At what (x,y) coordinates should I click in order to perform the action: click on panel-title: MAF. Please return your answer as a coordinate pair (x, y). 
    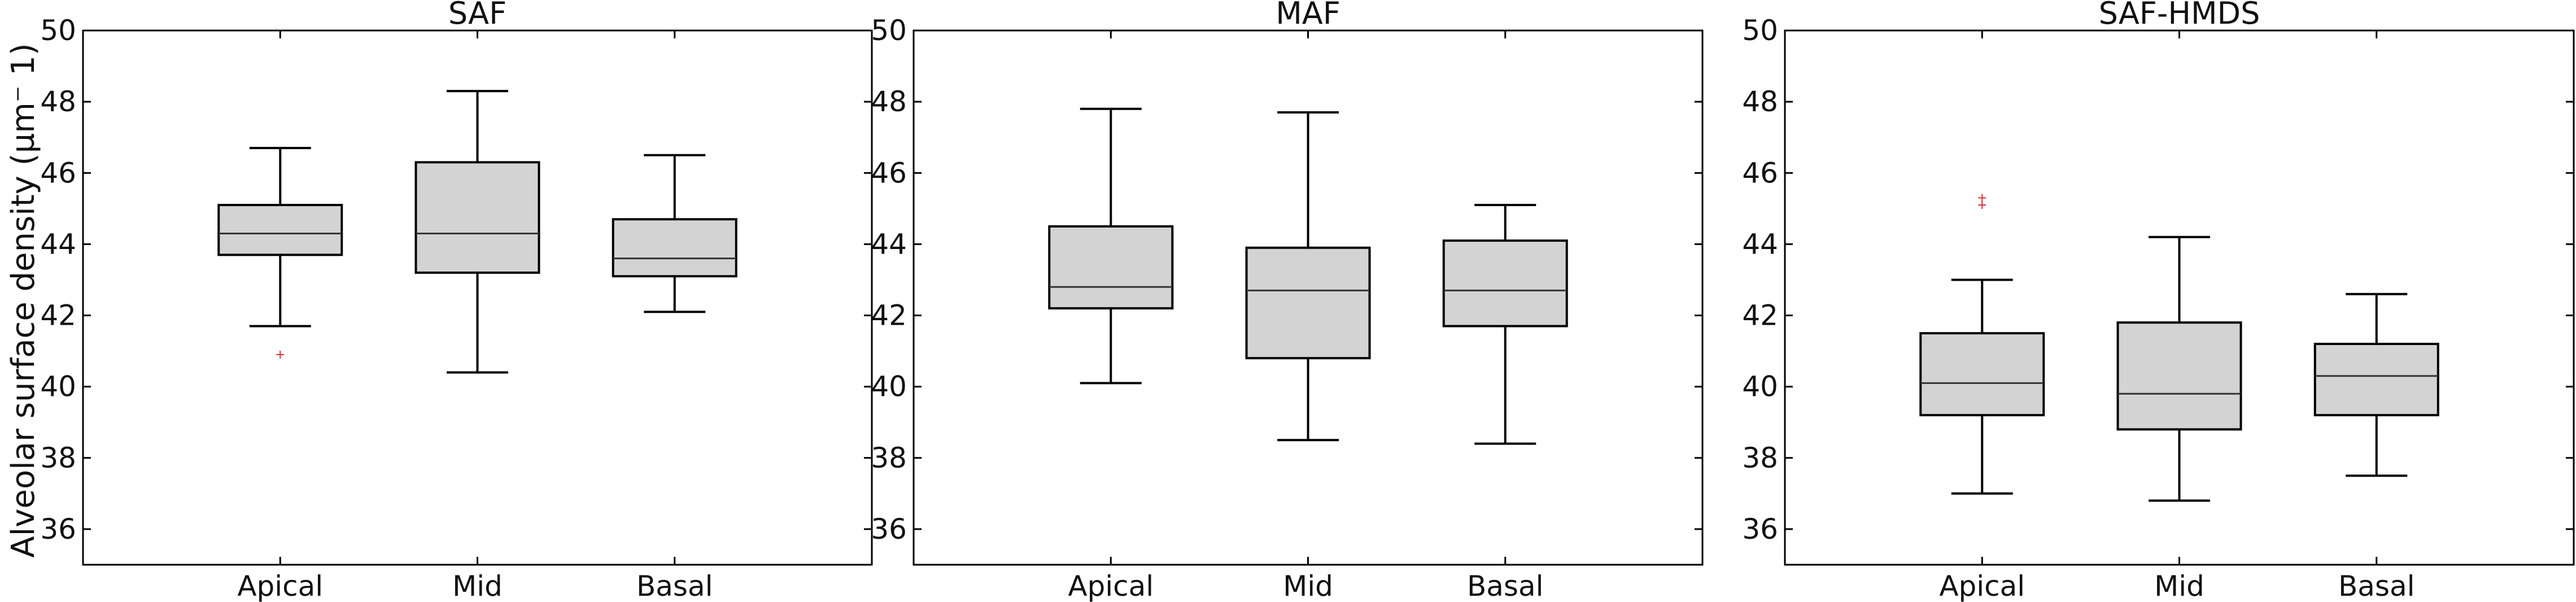
    Looking at the image, I should click on (1308, 15).